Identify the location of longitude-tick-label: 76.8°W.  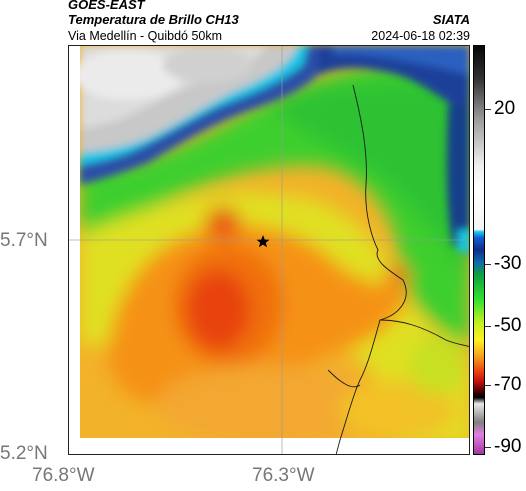
(63, 475).